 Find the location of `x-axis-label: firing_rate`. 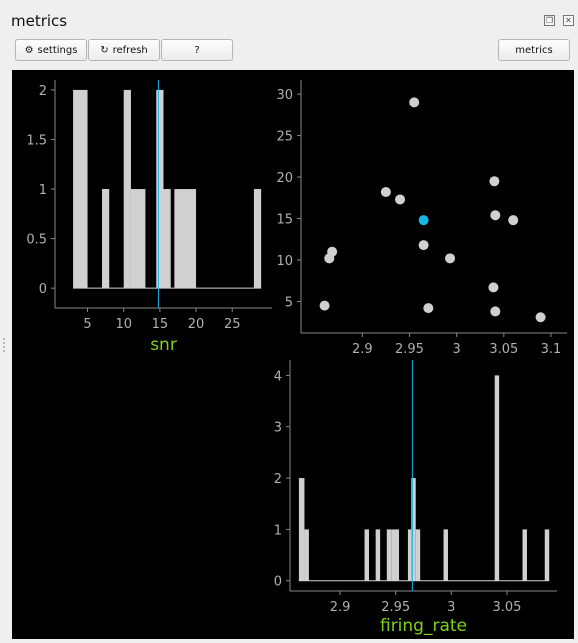

x-axis-label: firing_rate is located at coordinates (423, 626).